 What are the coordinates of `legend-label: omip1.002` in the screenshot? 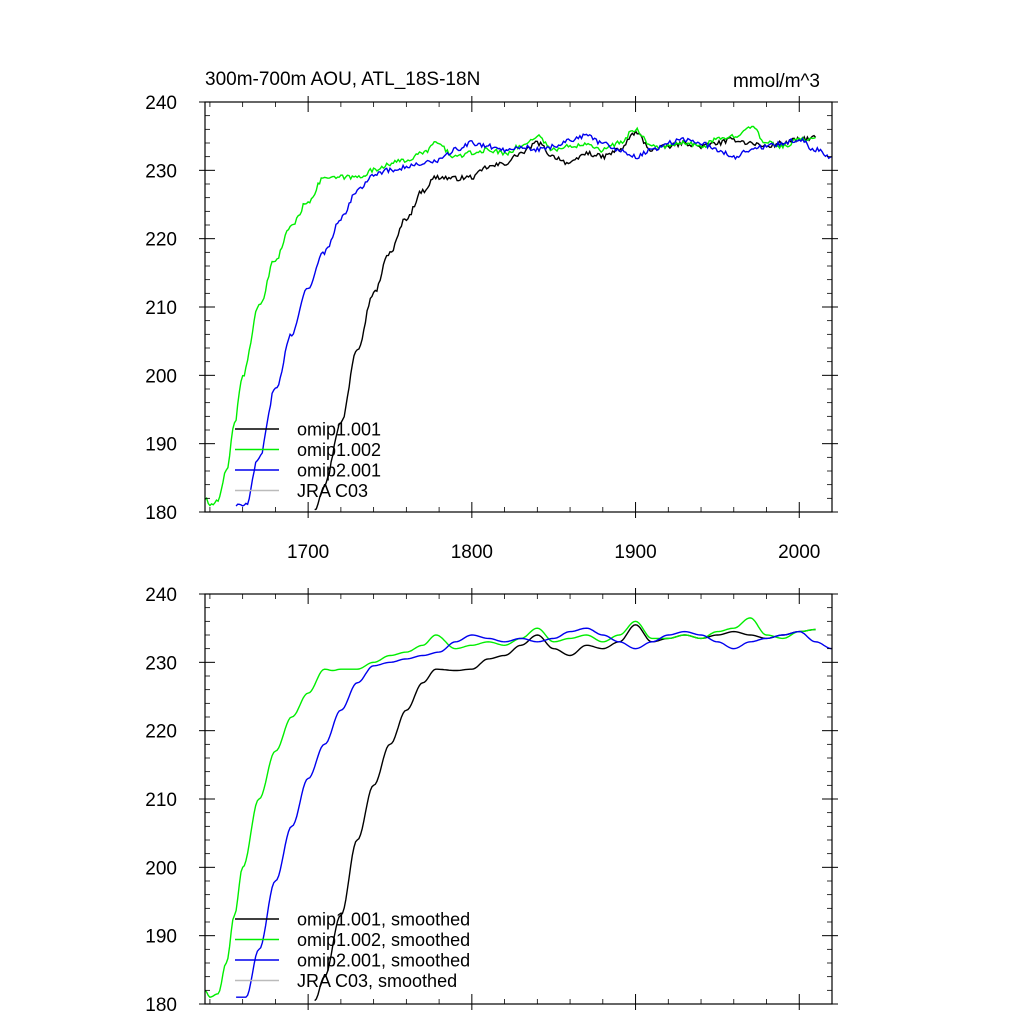 It's located at (339, 450).